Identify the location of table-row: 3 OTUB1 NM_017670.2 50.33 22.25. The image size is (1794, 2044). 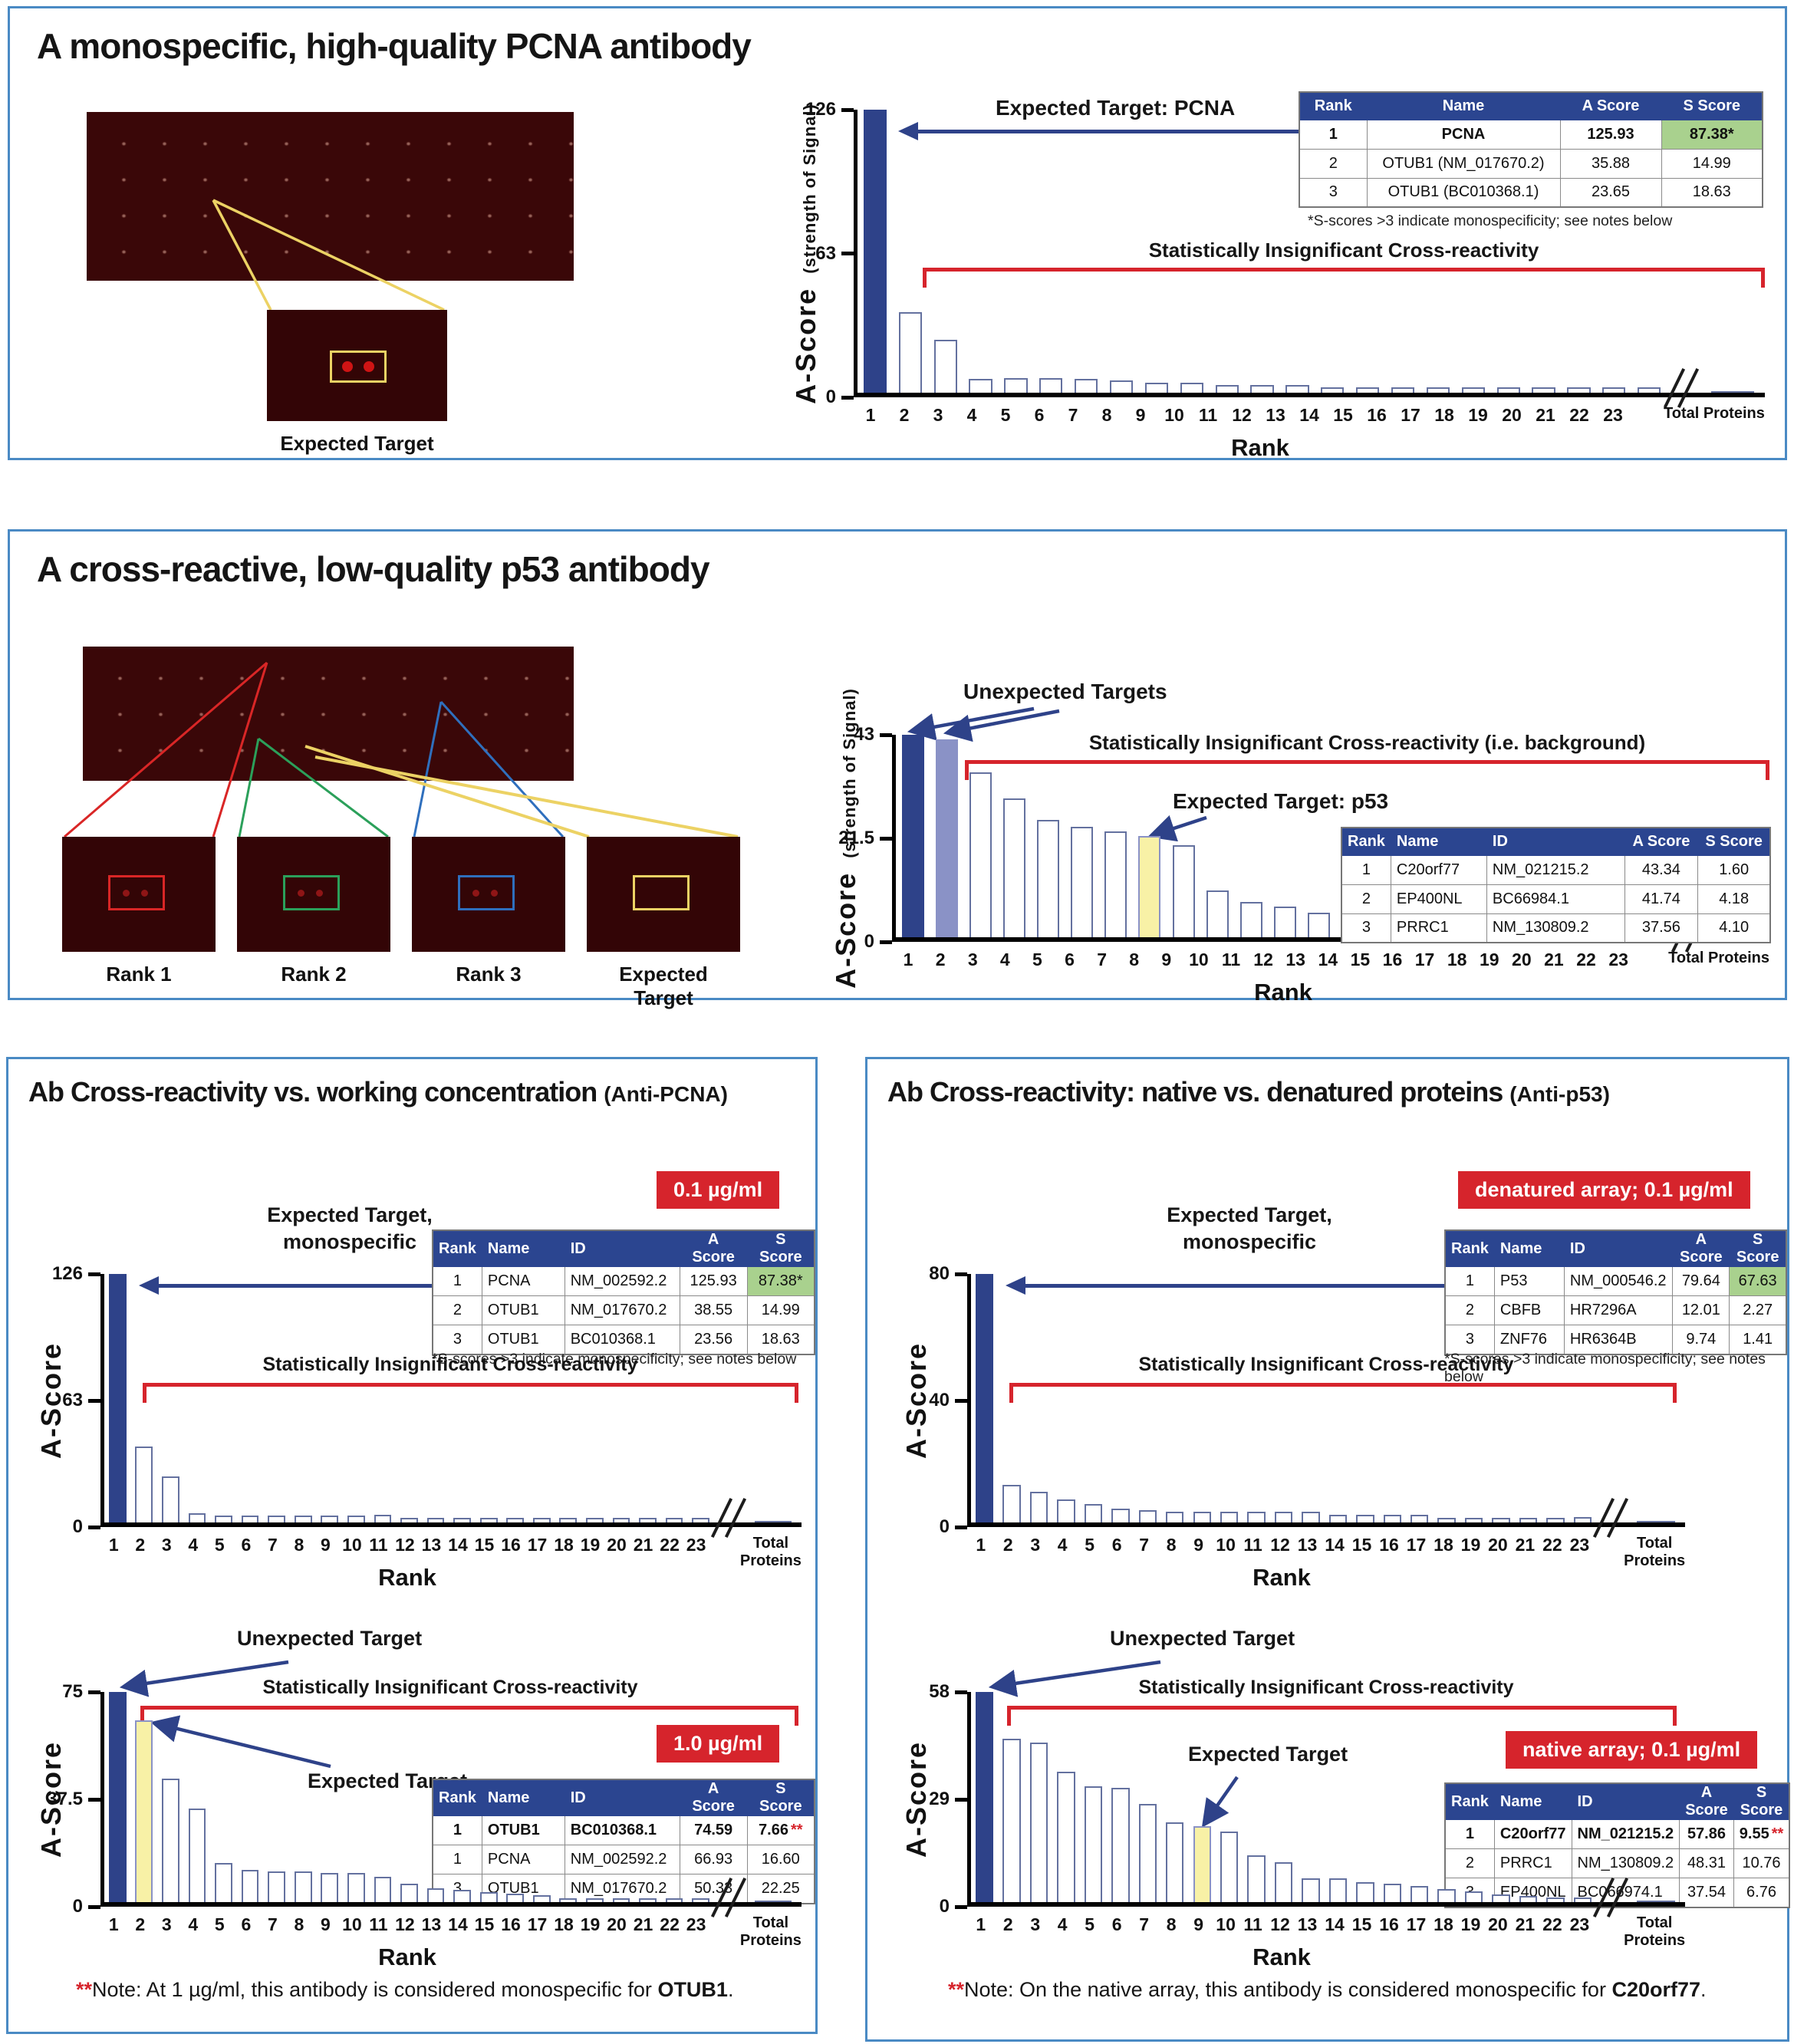
(623, 1889).